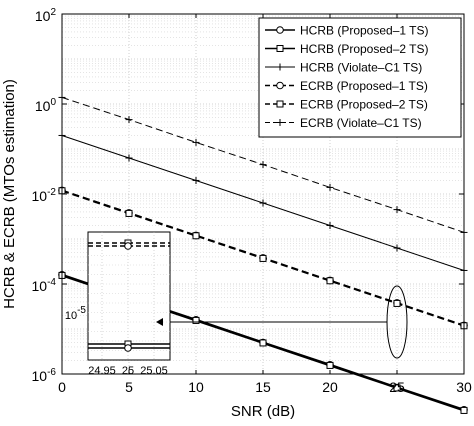 Image resolution: width=474 pixels, height=426 pixels. Describe the element at coordinates (53, 102) in the screenshot. I see `y-tick-label-3-exp: 0` at that location.